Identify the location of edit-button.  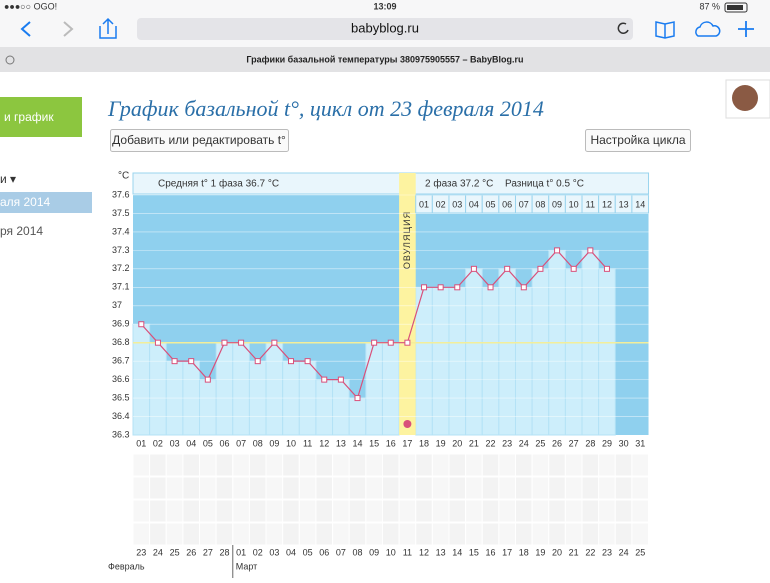
(199, 140).